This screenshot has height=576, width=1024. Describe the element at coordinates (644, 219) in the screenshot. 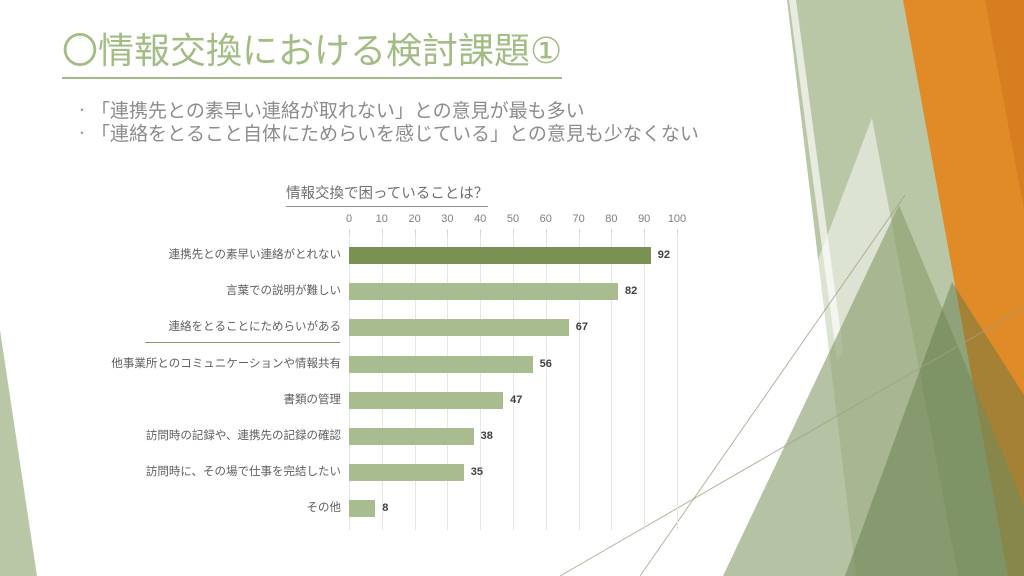

I see `x-axis-tick-label: 90` at that location.